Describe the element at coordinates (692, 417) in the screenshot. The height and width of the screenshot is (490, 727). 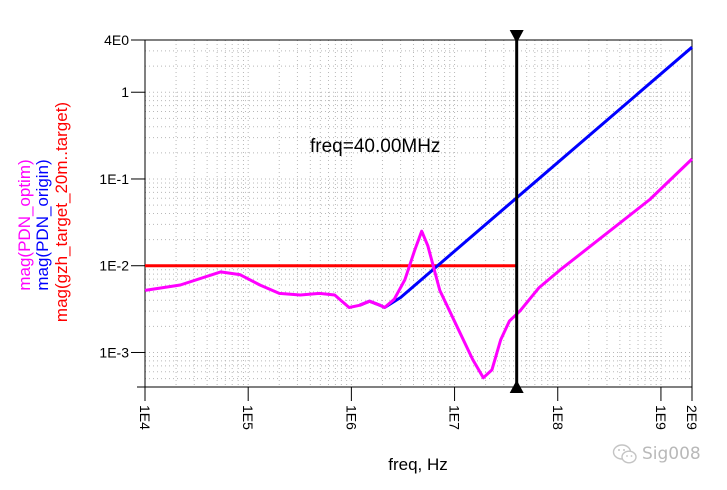
I see `x-tick-label: 2E9` at that location.